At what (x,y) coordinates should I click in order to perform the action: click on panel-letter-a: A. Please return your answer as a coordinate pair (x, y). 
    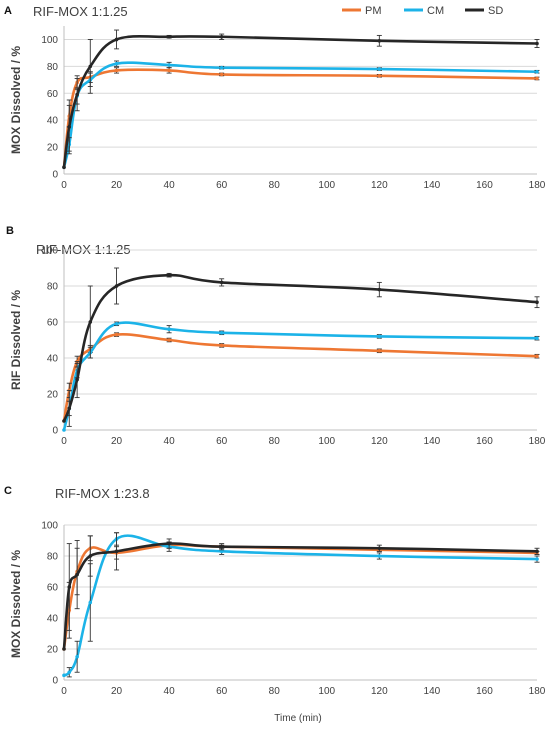
    Looking at the image, I should click on (8, 11).